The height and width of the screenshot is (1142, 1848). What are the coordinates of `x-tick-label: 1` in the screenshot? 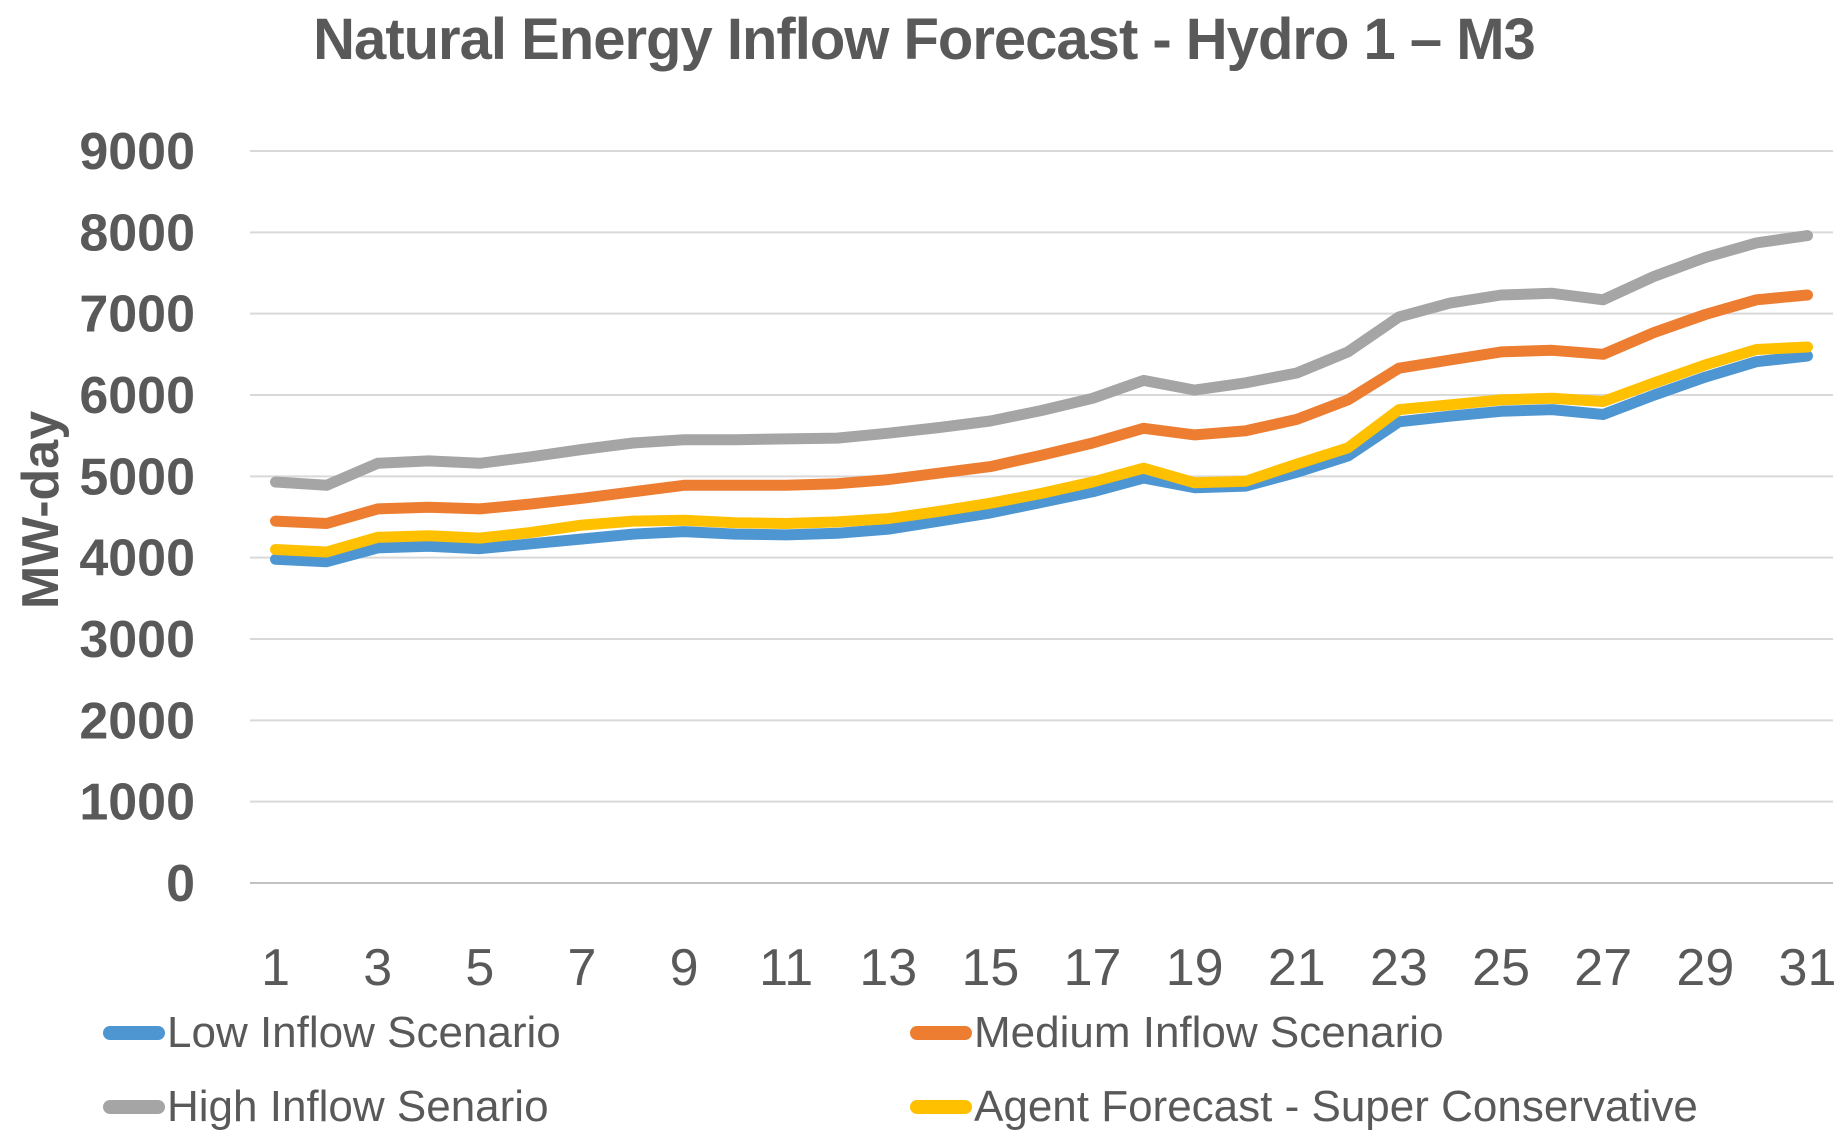 It's located at (275, 968).